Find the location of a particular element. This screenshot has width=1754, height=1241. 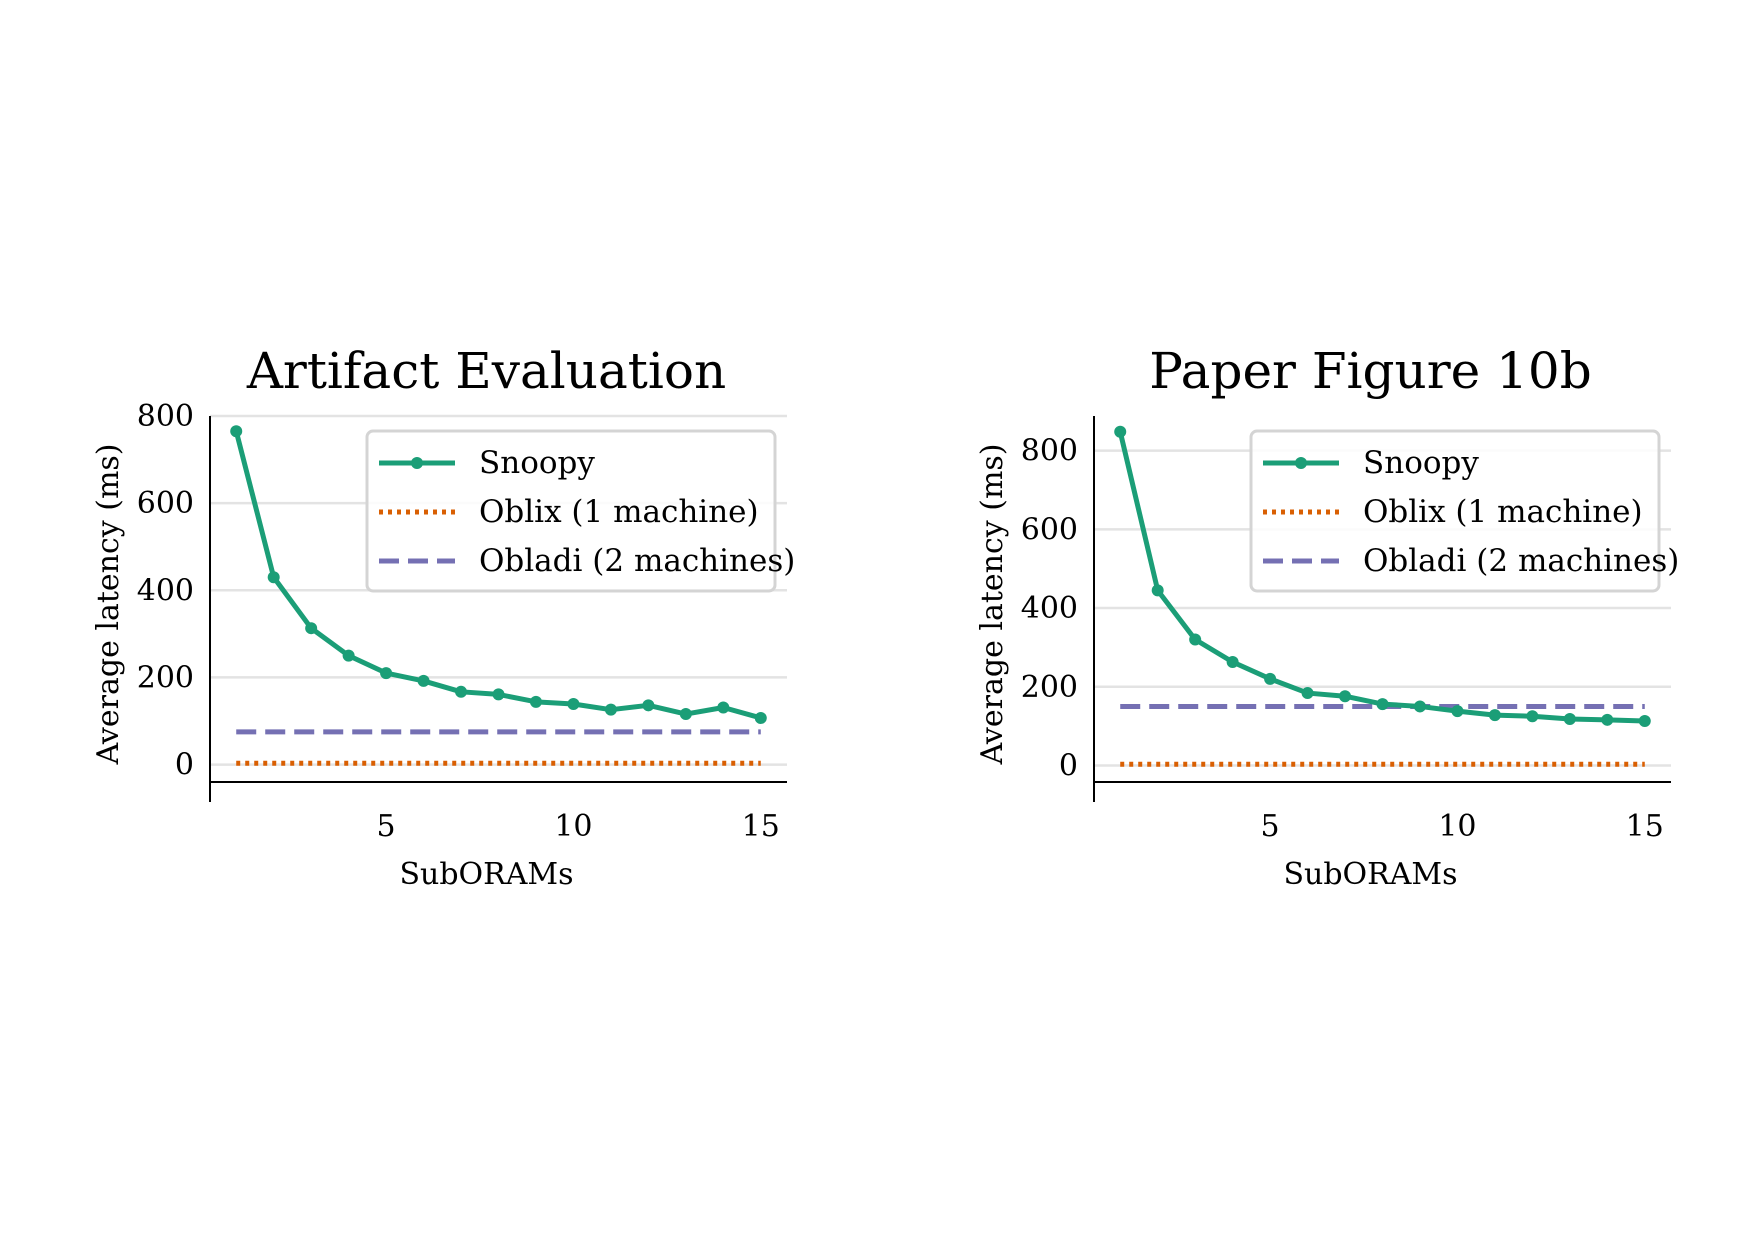

chart-title: Artifact Evaluation is located at coordinates (486, 371).